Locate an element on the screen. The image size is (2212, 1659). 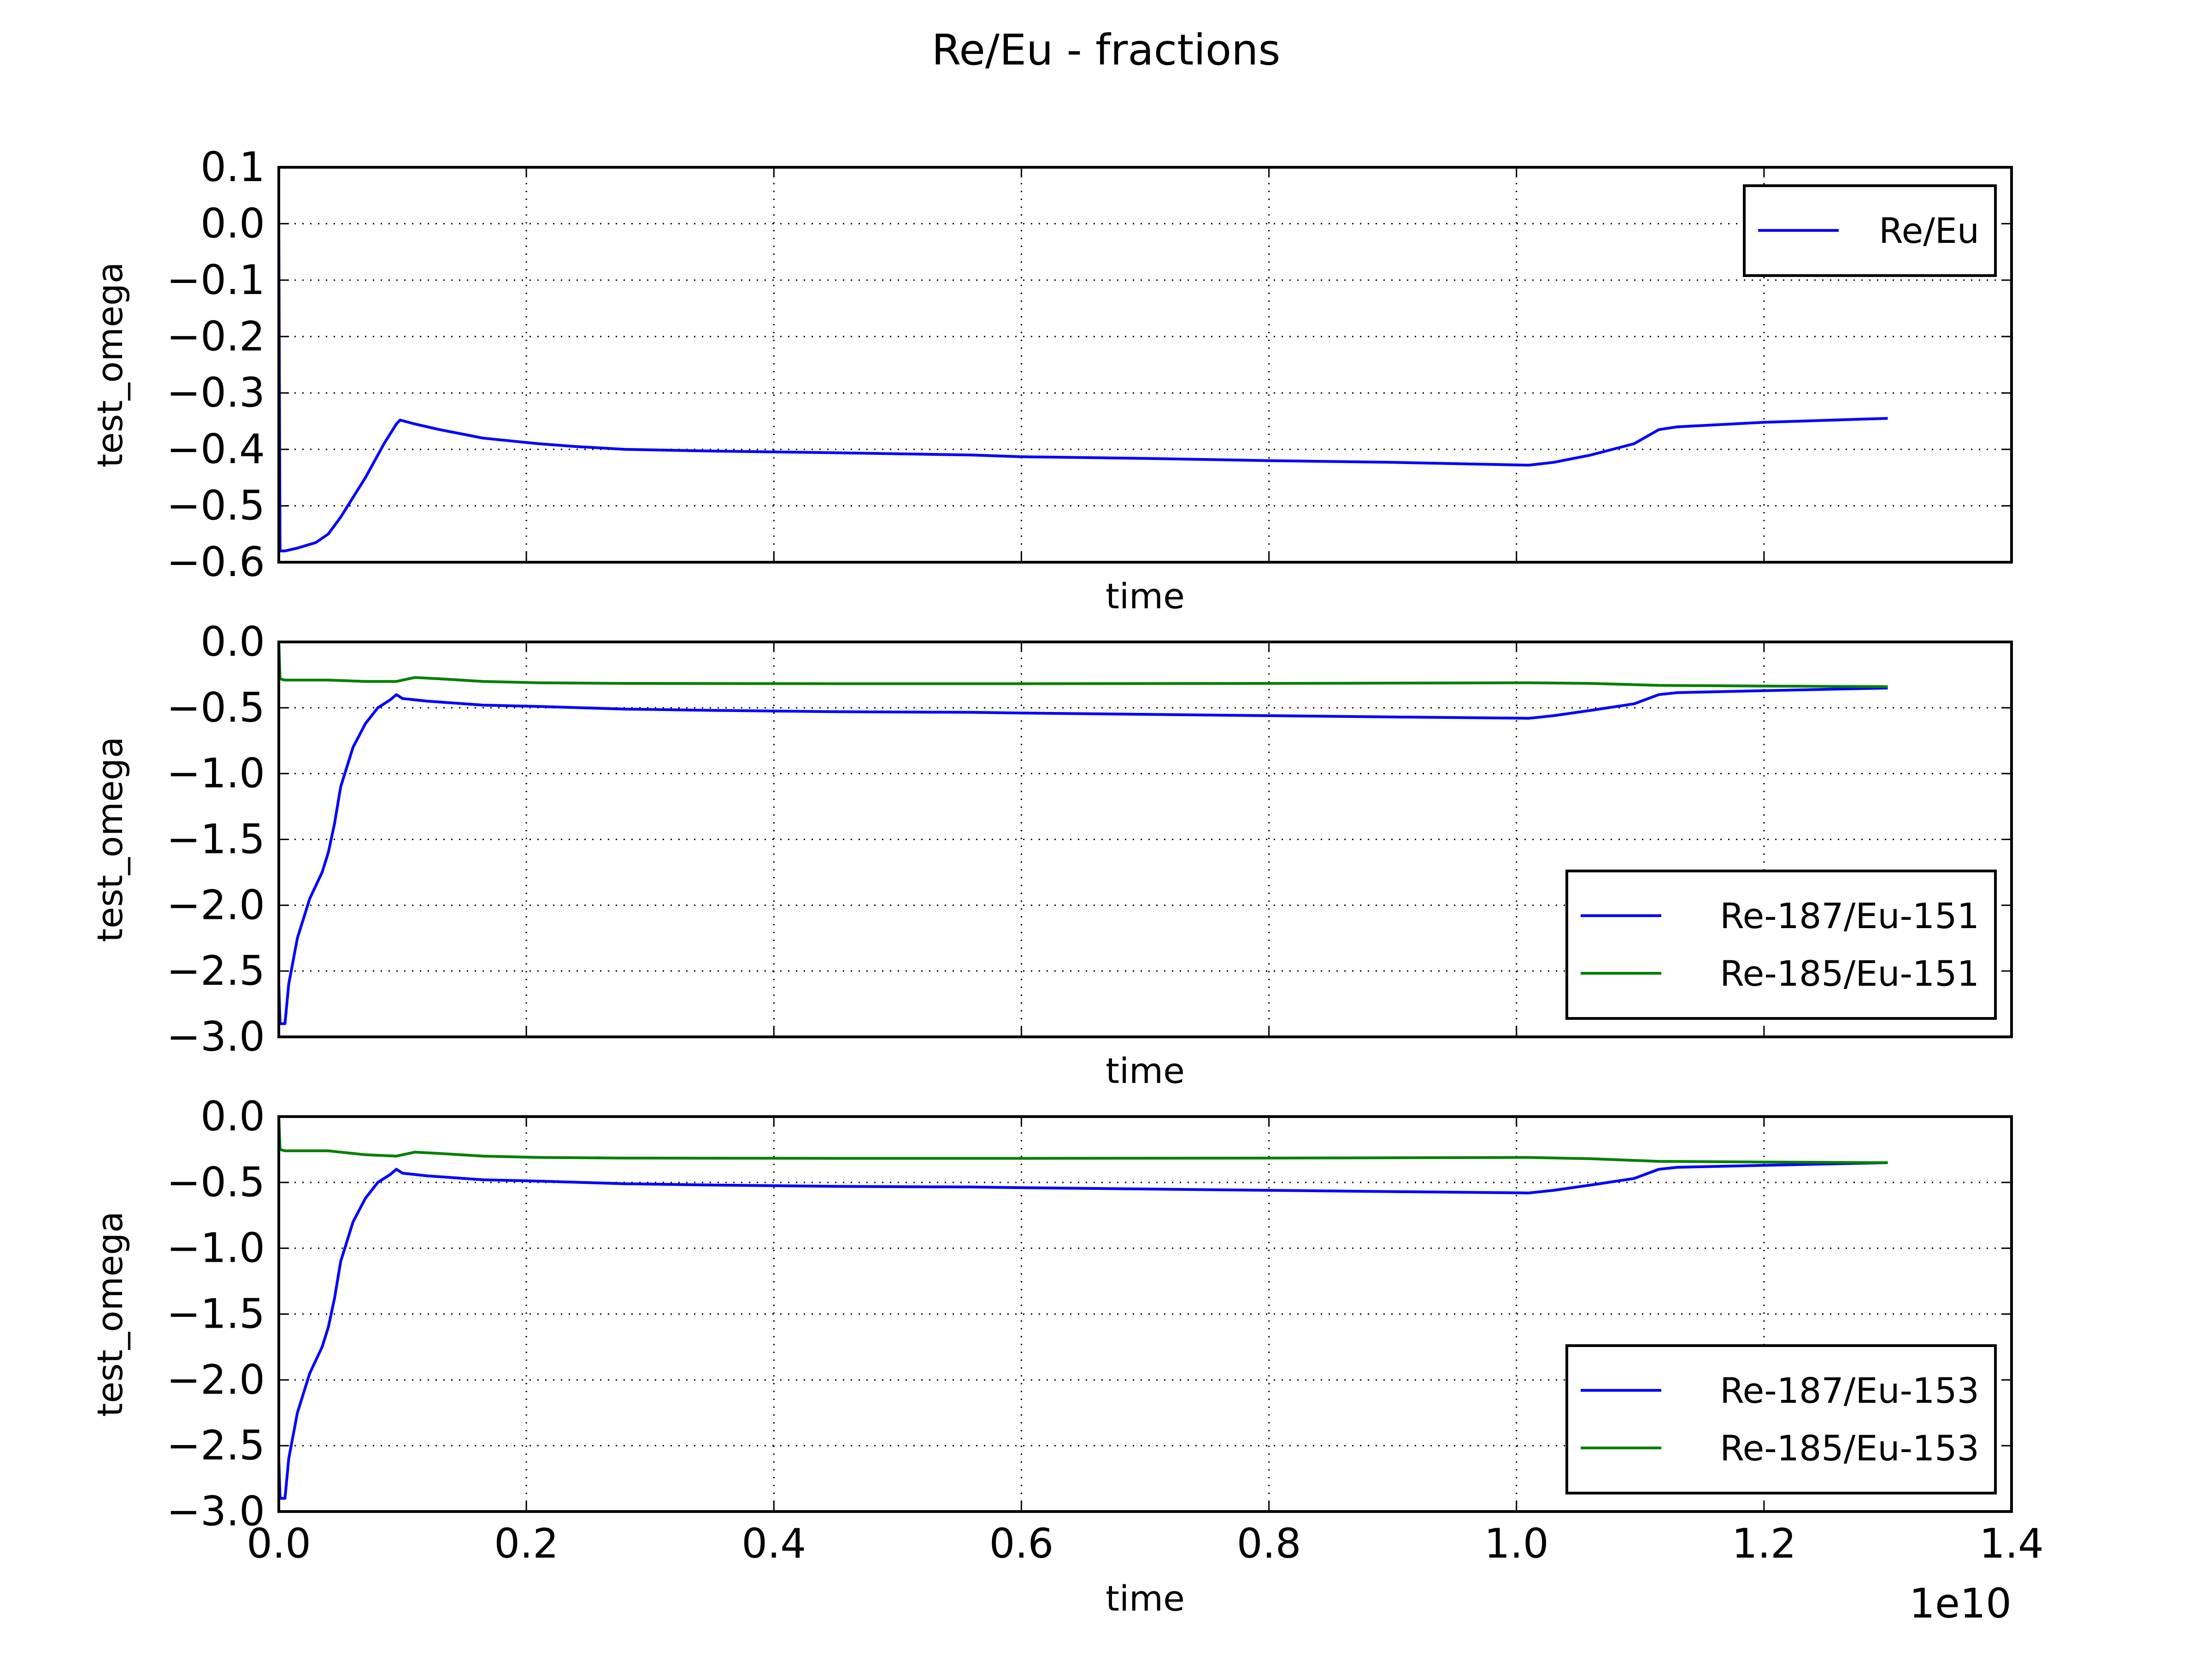
figure-title: Re/Eu - fractions is located at coordinates (1106, 50).